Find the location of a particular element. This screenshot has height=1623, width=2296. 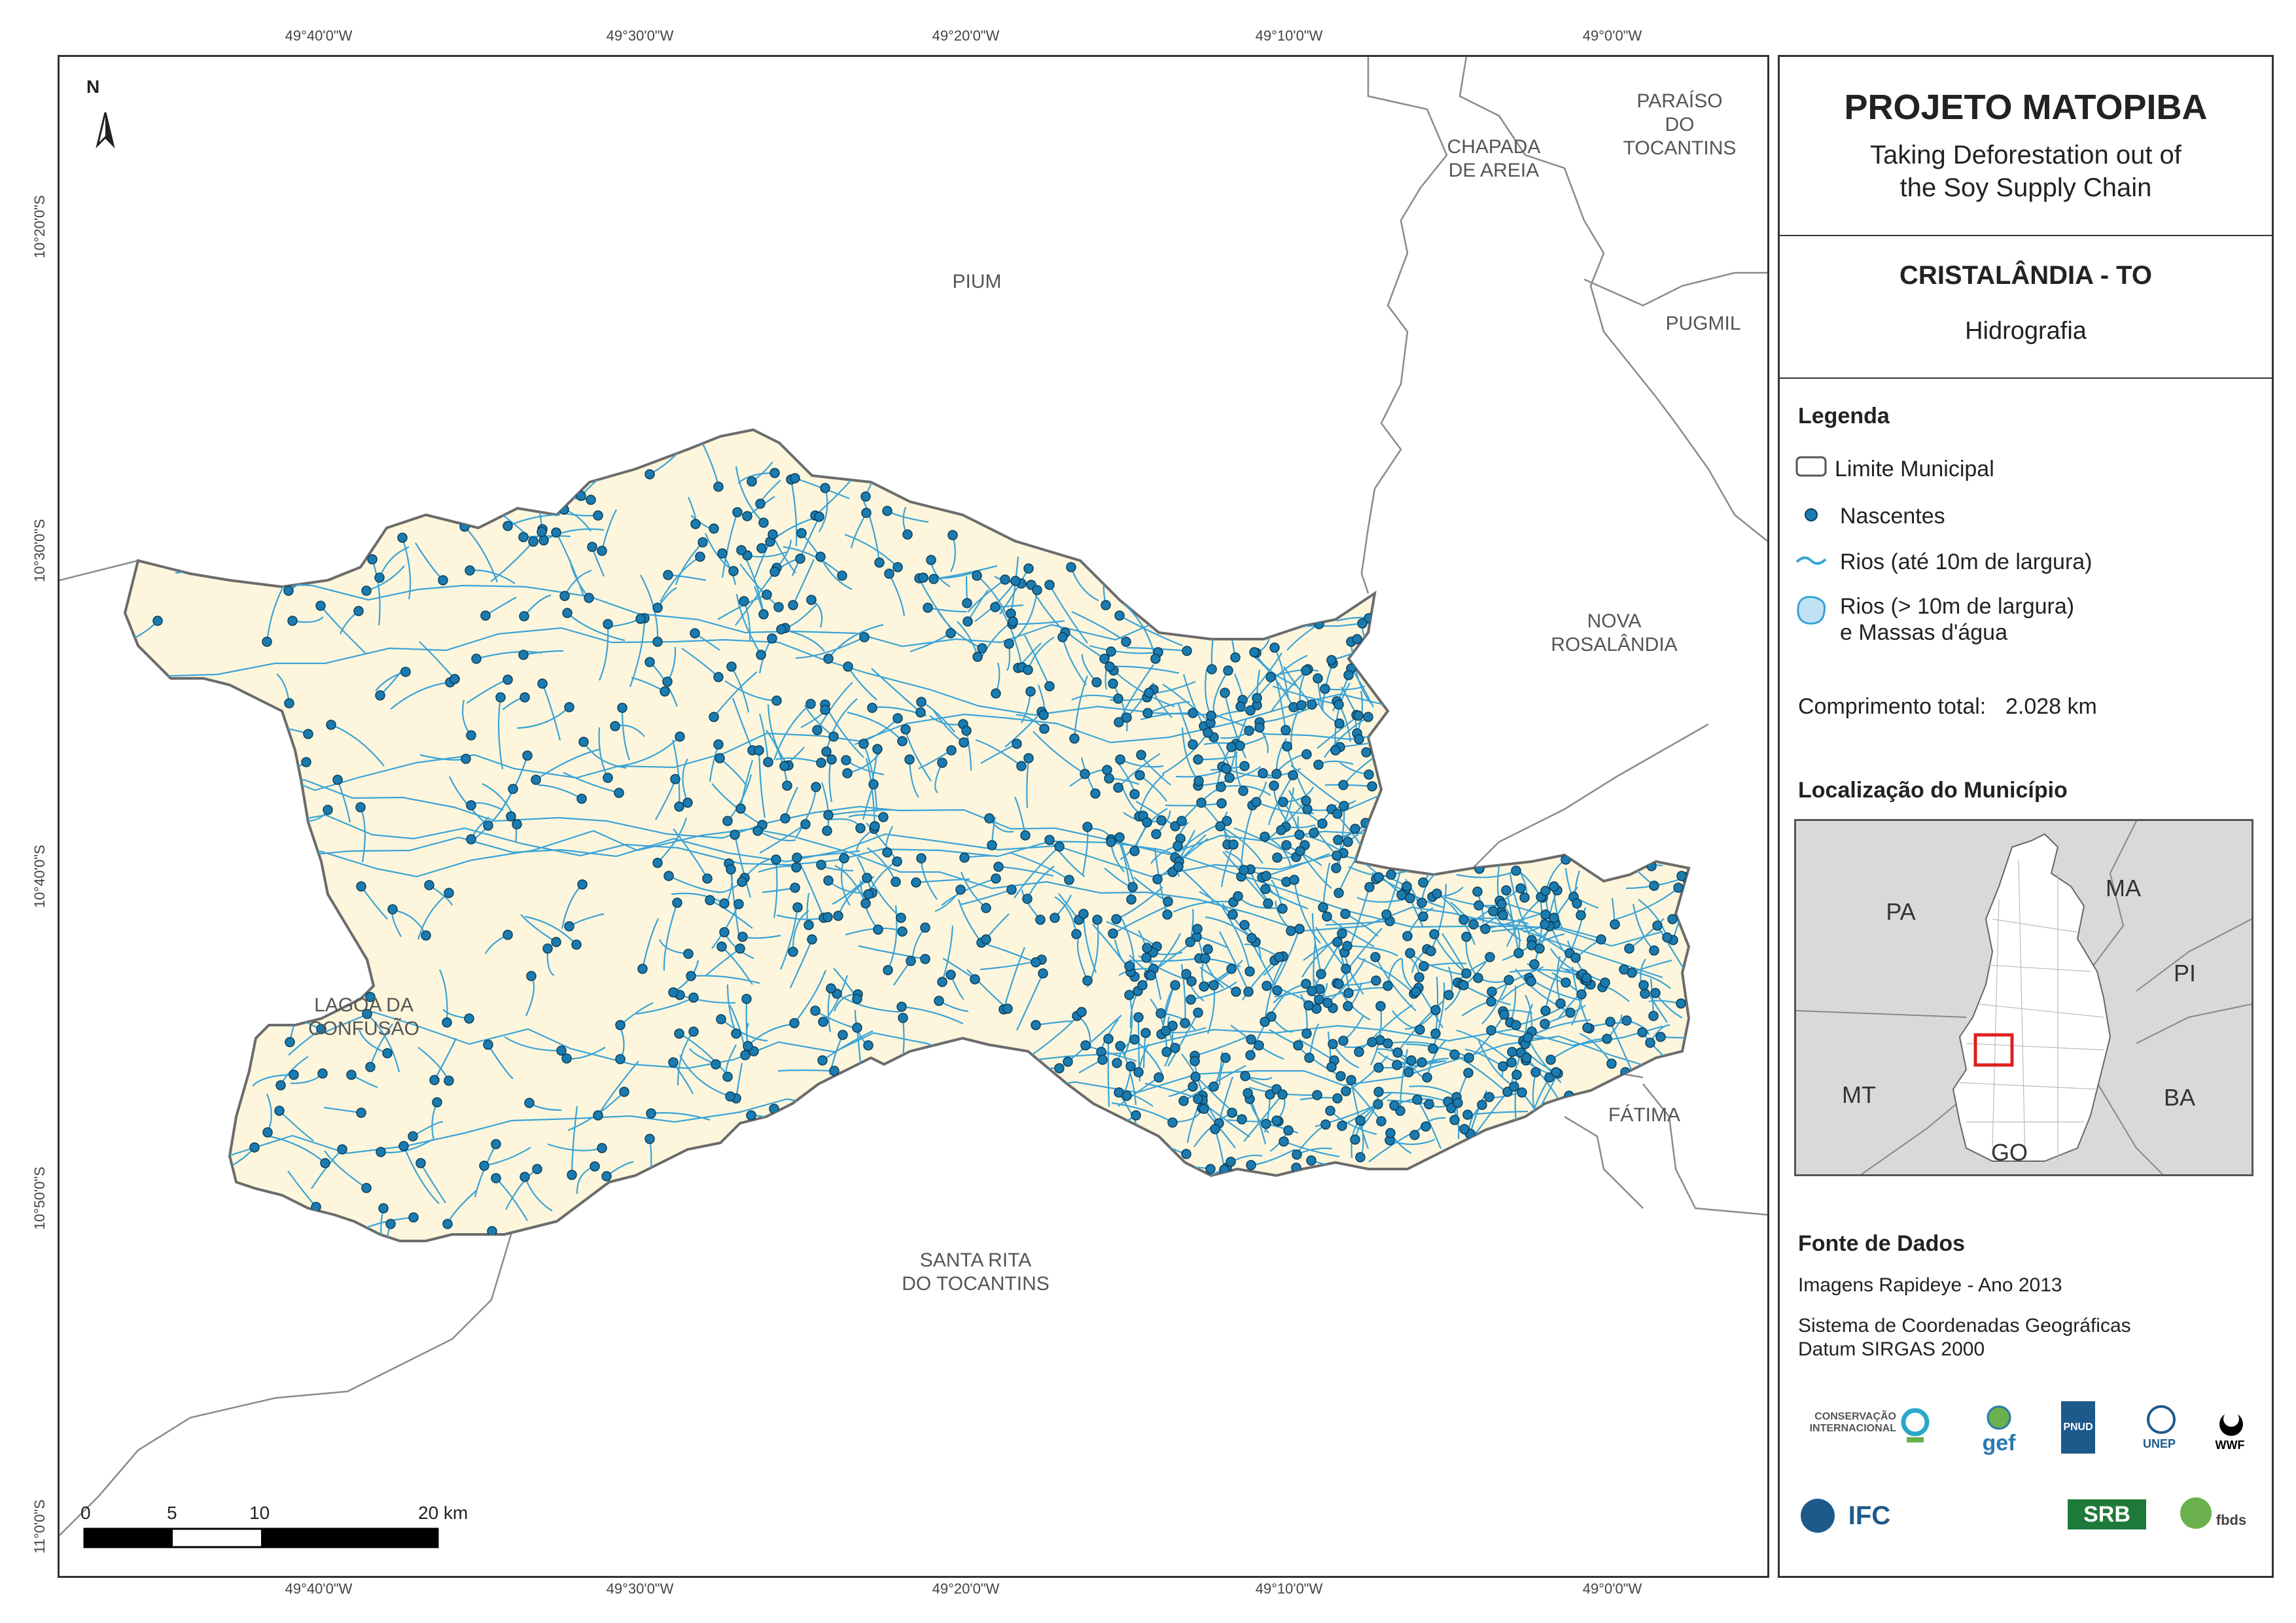

scale-label-10: 10 is located at coordinates (260, 1513).